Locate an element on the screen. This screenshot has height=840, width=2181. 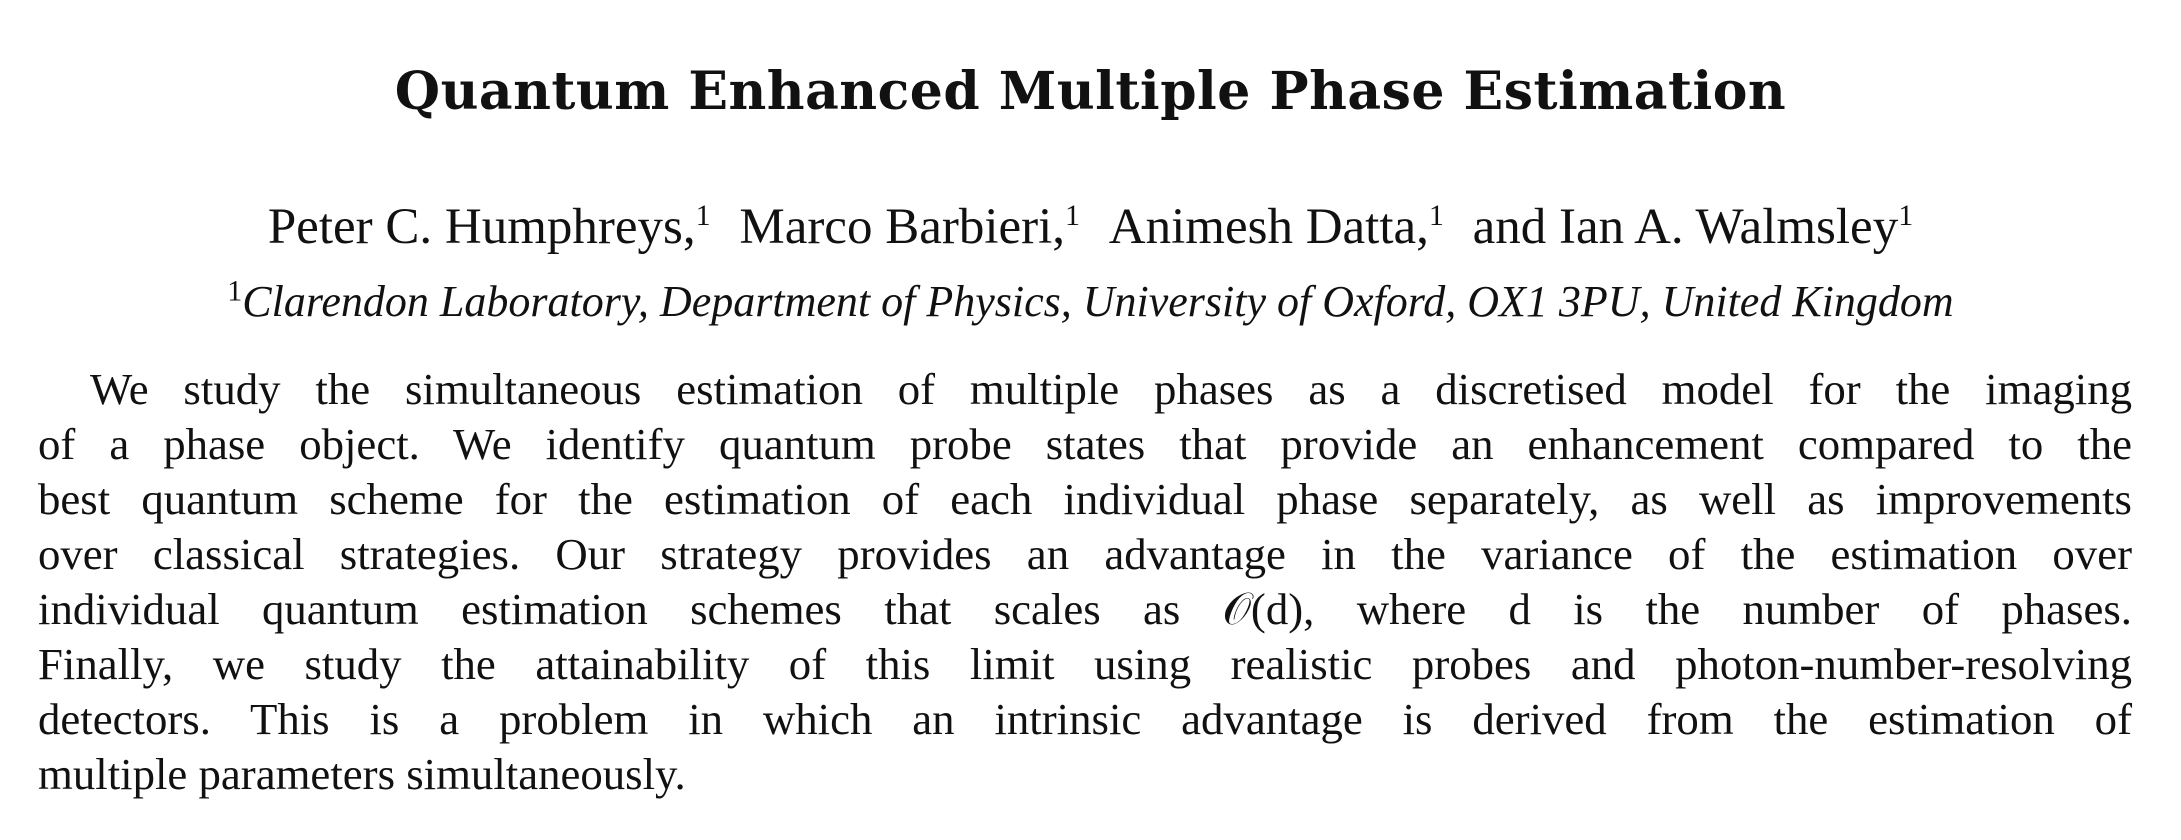
author-3: Animesh Datta,1 is located at coordinates (1276, 227).